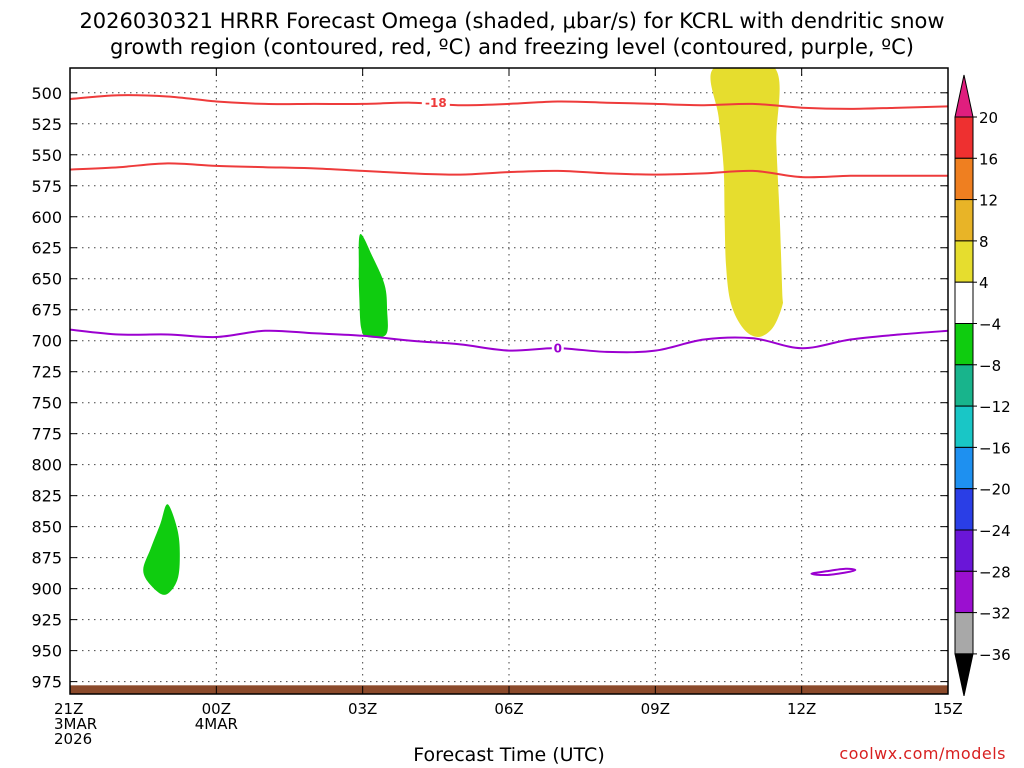 This screenshot has width=1024, height=768. Describe the element at coordinates (46, 589) in the screenshot. I see `y-tick-label: 900` at that location.